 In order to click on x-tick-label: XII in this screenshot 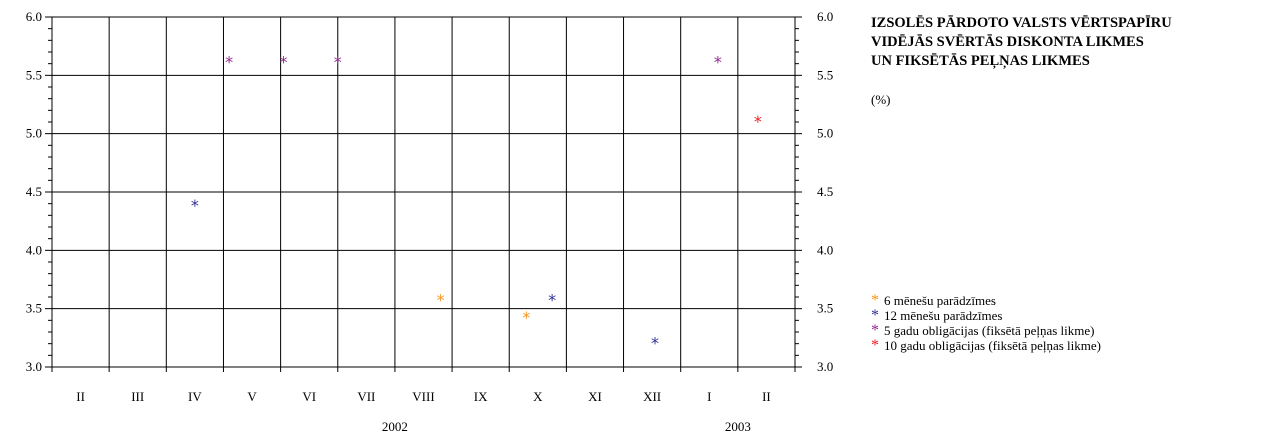, I will do `click(652, 396)`.